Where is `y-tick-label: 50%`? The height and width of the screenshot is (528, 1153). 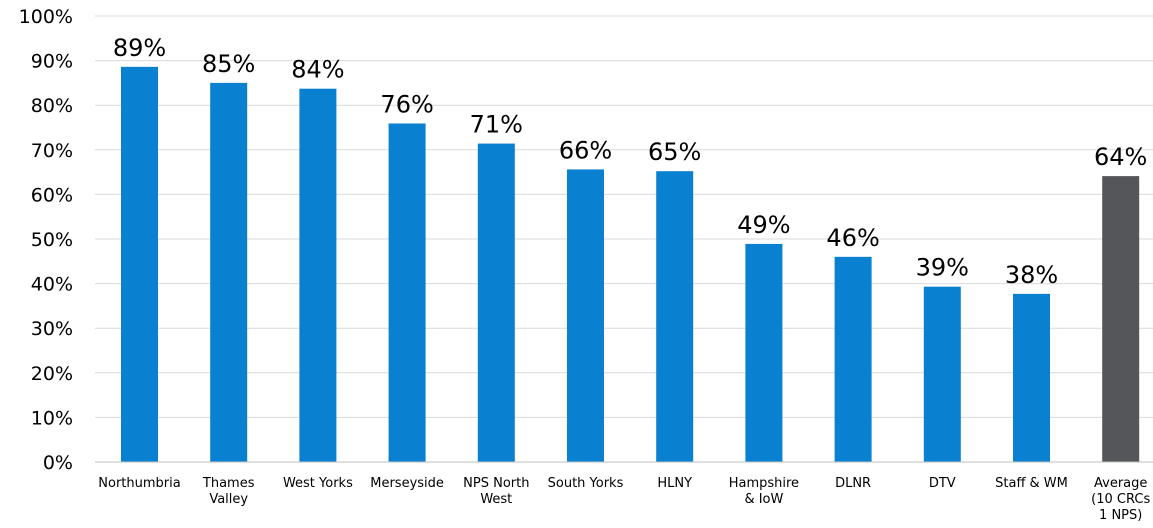 y-tick-label: 50% is located at coordinates (52, 240).